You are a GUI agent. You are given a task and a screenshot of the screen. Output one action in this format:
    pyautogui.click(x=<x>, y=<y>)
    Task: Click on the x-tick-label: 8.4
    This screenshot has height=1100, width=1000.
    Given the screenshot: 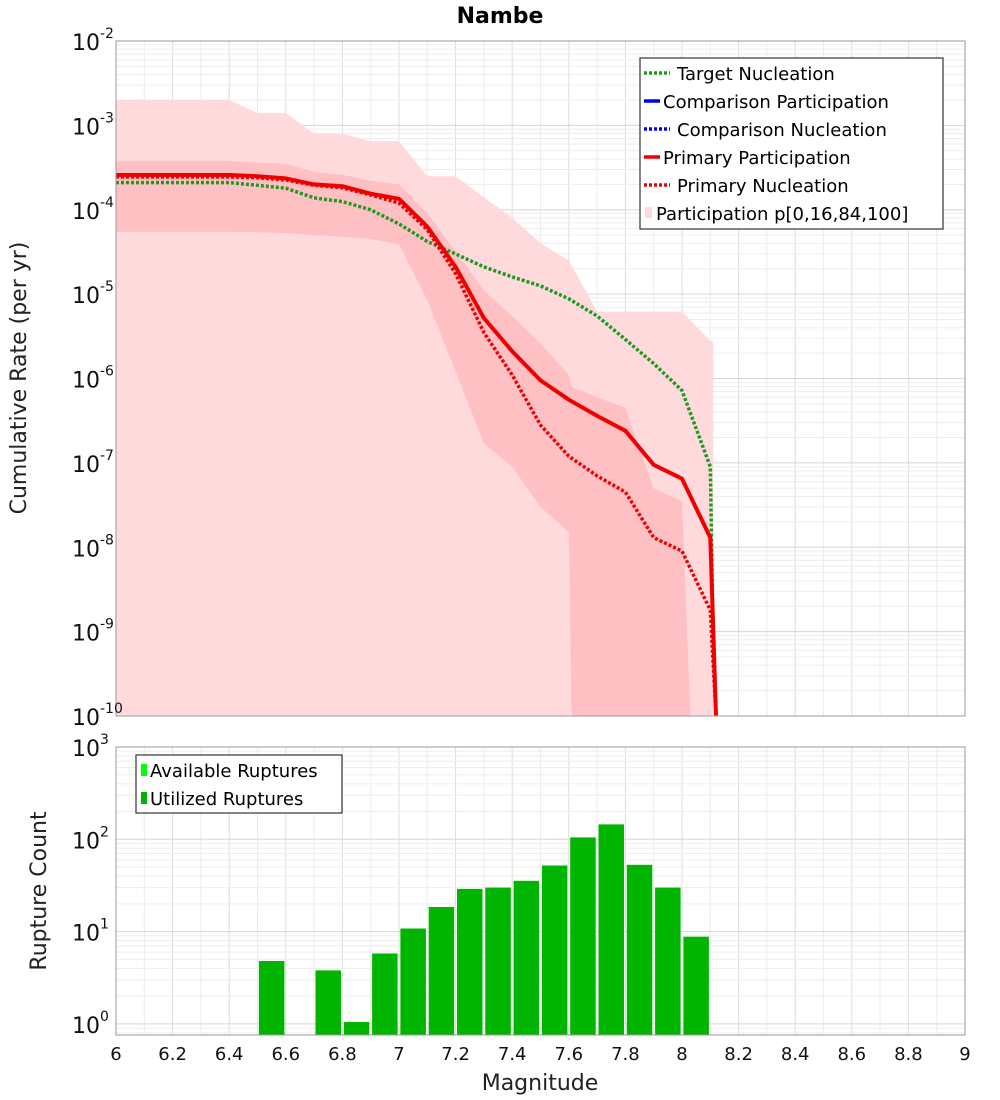 What is the action you would take?
    pyautogui.click(x=795, y=1054)
    